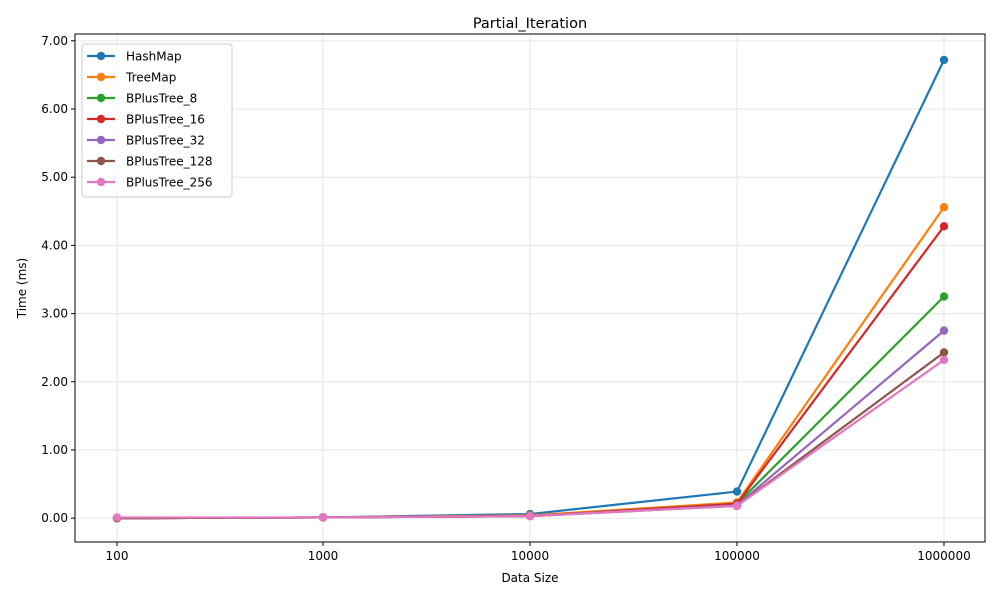  What do you see at coordinates (737, 556) in the screenshot?
I see `x-tick-label: 100000` at bounding box center [737, 556].